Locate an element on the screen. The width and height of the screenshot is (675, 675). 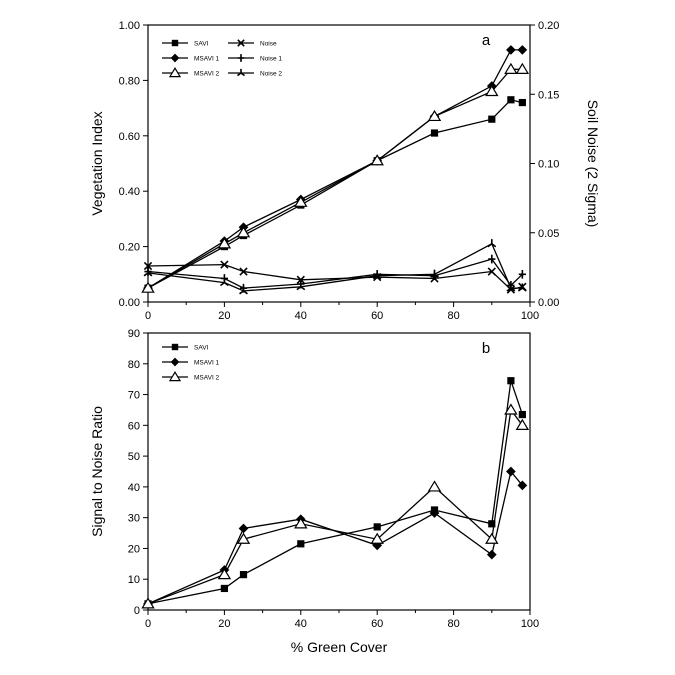
y2-axis-title: Soil Noise (2 Sigma) is located at coordinates (593, 164).